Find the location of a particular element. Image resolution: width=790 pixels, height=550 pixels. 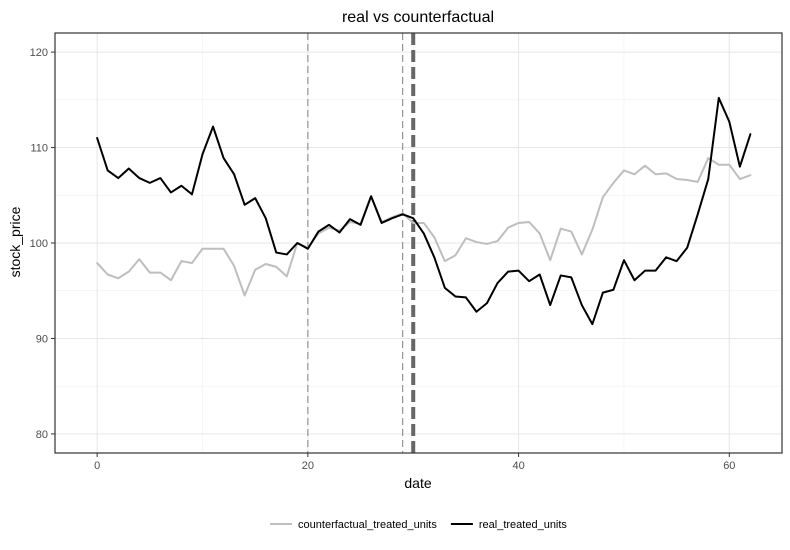

y-tick-label: 120 is located at coordinates (39, 53).